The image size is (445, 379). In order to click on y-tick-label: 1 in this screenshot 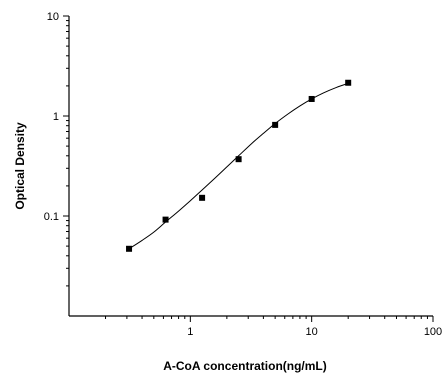, I will do `click(56, 117)`.